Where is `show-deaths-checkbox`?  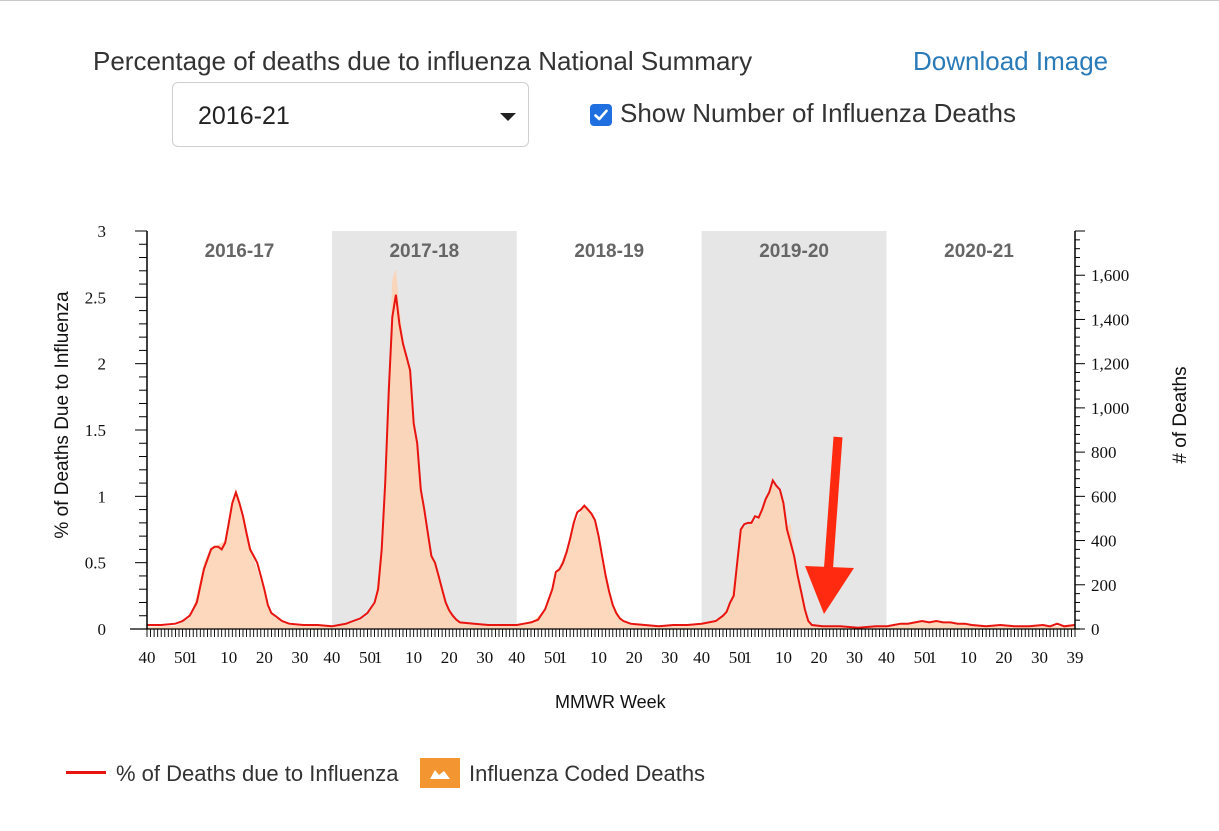
show-deaths-checkbox is located at coordinates (601, 115).